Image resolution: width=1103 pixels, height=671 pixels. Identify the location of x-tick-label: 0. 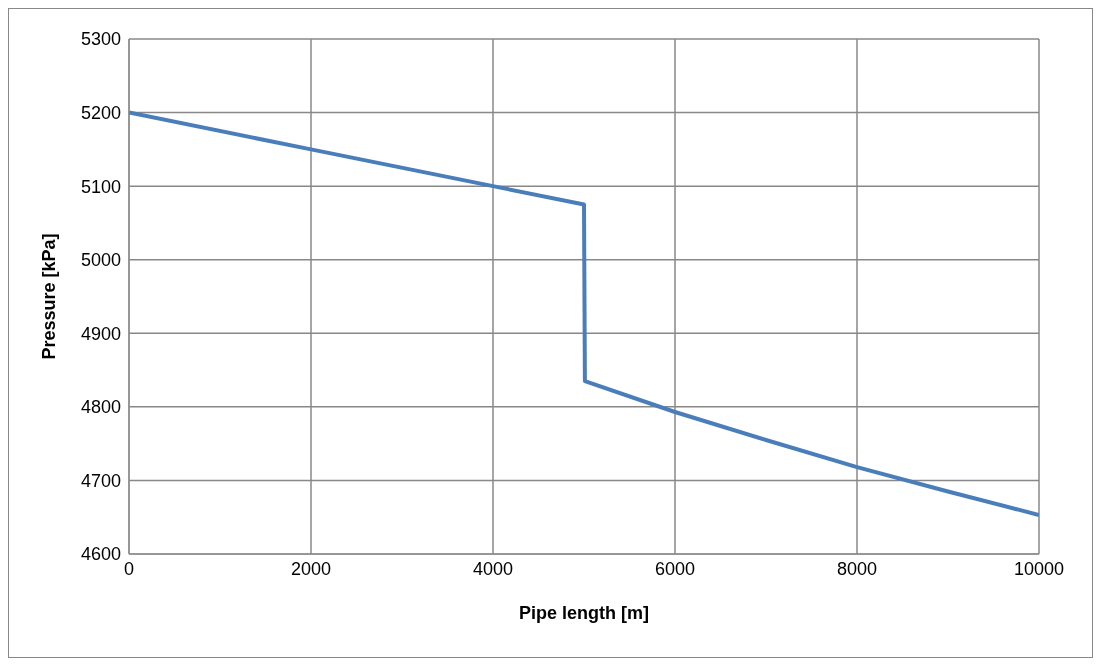
(129, 568).